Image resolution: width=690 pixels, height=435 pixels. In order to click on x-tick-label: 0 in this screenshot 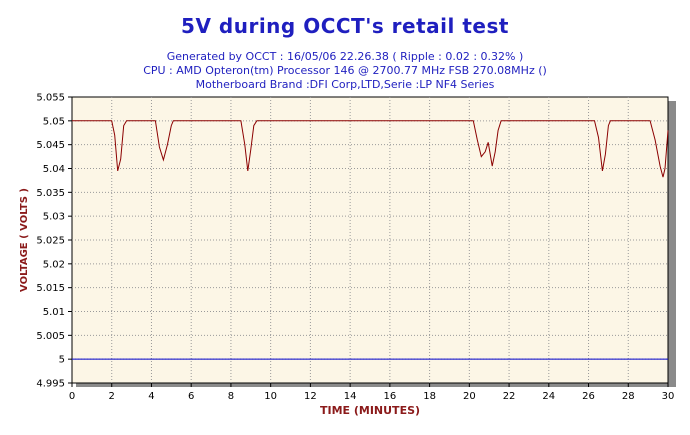, I will do `click(72, 396)`.